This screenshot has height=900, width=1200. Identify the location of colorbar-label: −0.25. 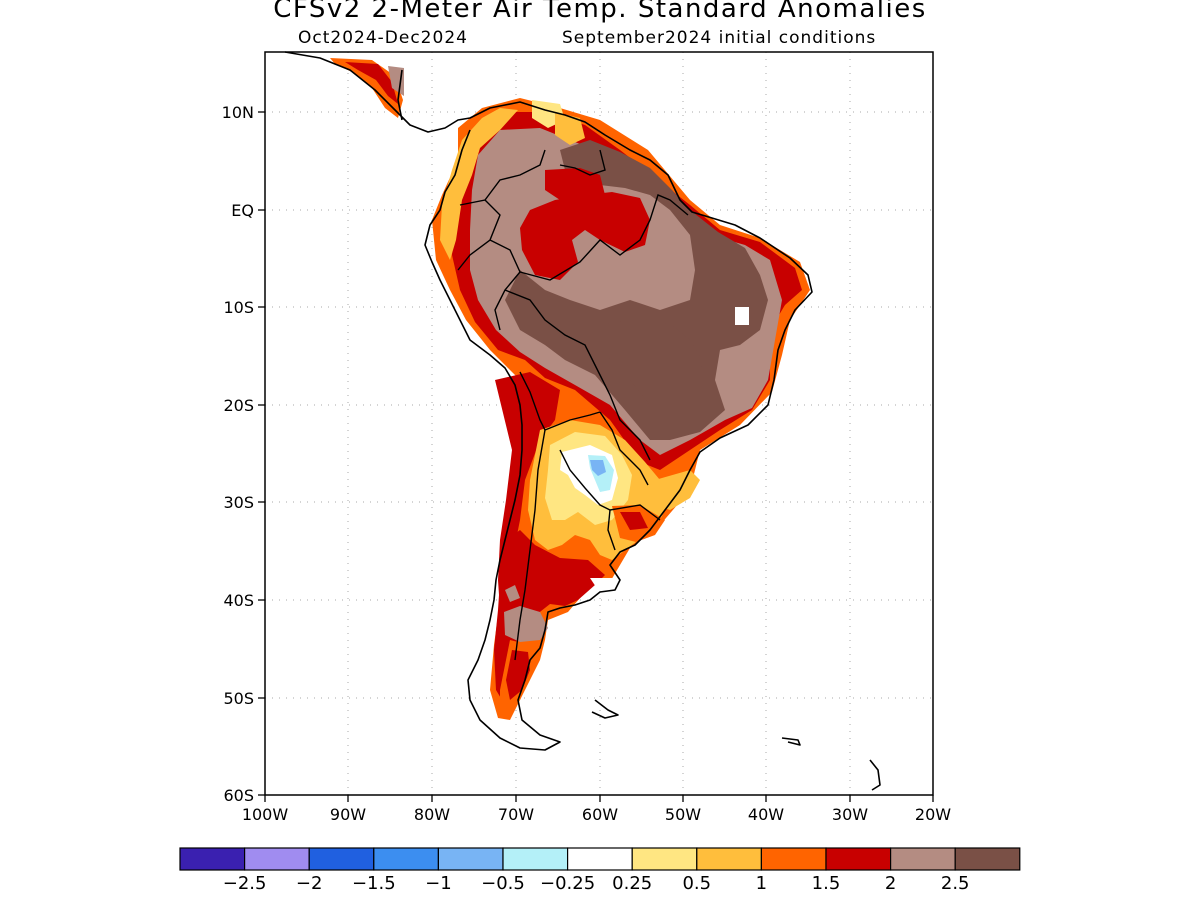
(567, 883).